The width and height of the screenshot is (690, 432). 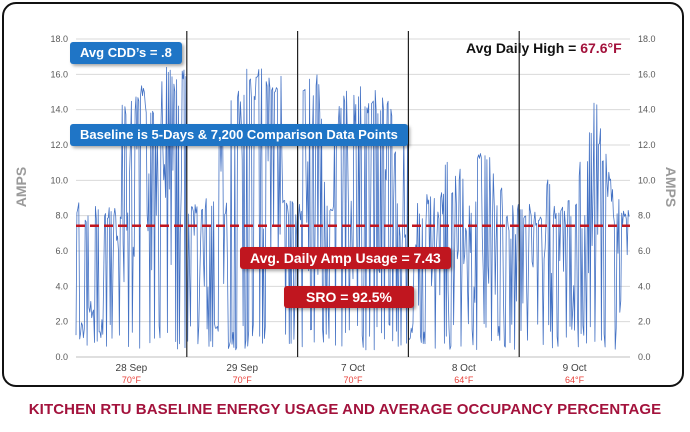 I want to click on y-tick-label-left: 16.0, so click(x=59, y=74).